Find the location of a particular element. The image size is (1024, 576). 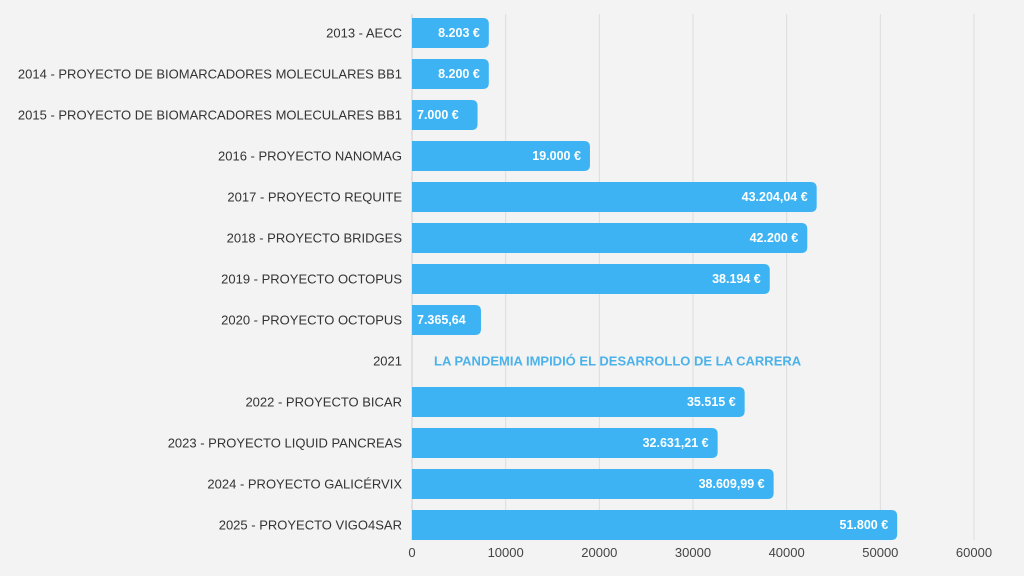

data-label: 43.204,04 € is located at coordinates (775, 197).